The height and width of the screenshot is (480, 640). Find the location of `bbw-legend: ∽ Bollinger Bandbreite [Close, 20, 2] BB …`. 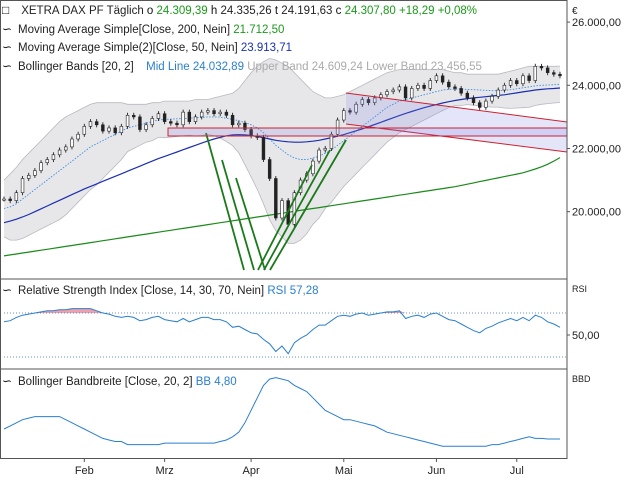

bbw-legend: ∽ Bollinger Bandbreite [Close, 20, 2] BB … is located at coordinates (119, 381).